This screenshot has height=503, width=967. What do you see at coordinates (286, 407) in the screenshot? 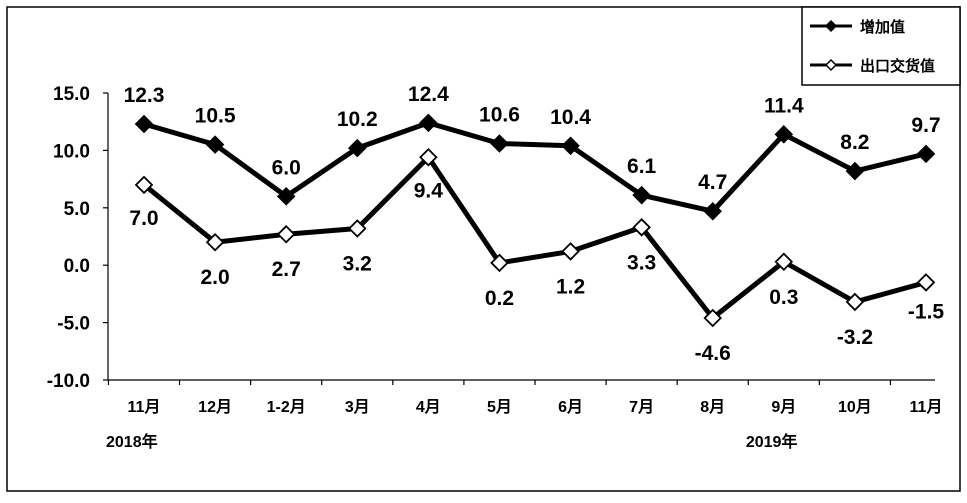
I see `x-tick-label: 1-2月` at bounding box center [286, 407].